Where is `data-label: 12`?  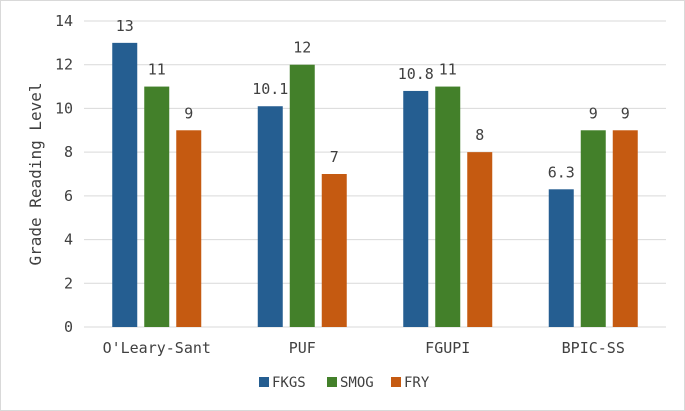
data-label: 12 is located at coordinates (302, 48).